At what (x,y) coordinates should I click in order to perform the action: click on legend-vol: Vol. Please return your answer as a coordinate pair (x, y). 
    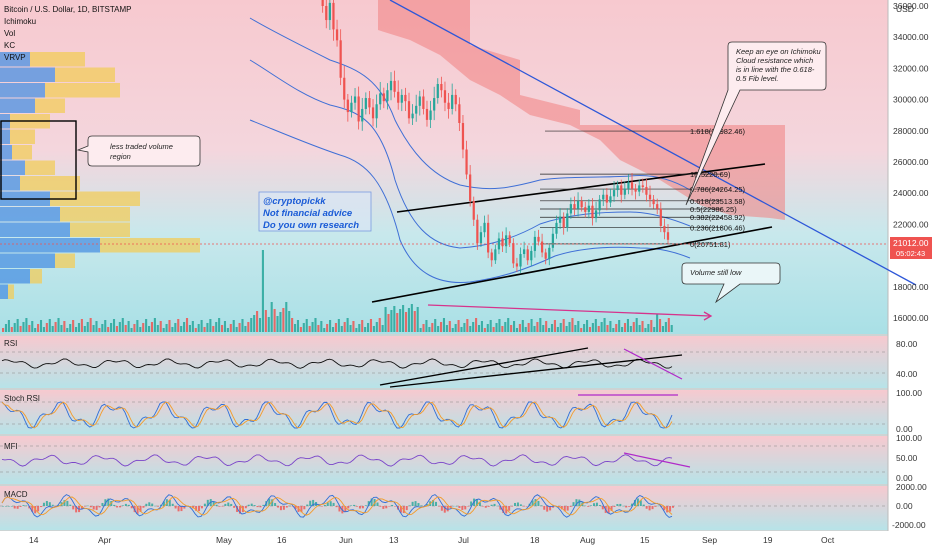
    Looking at the image, I should click on (9, 33).